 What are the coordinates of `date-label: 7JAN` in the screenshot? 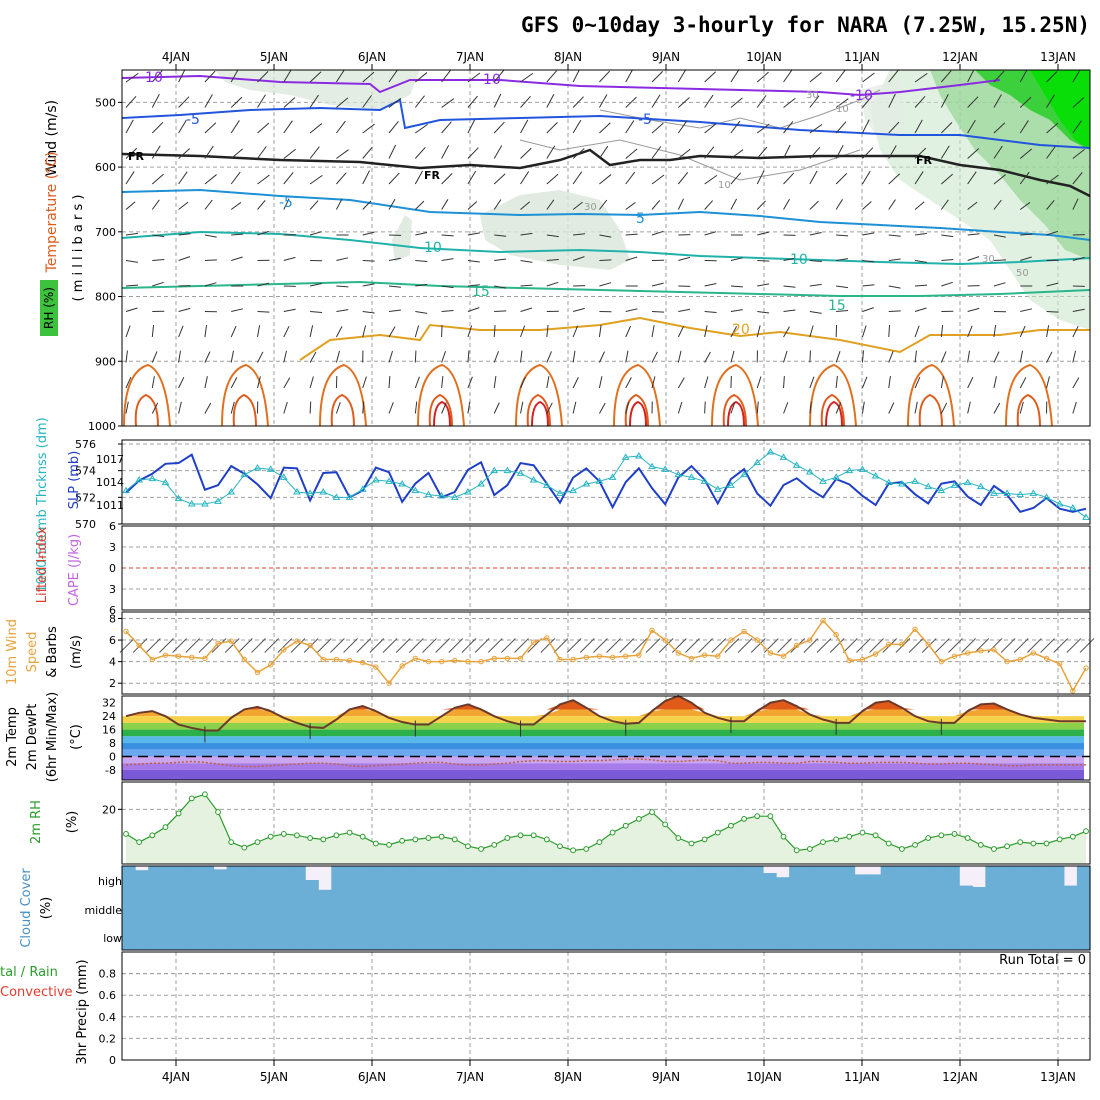 It's located at (470, 1077).